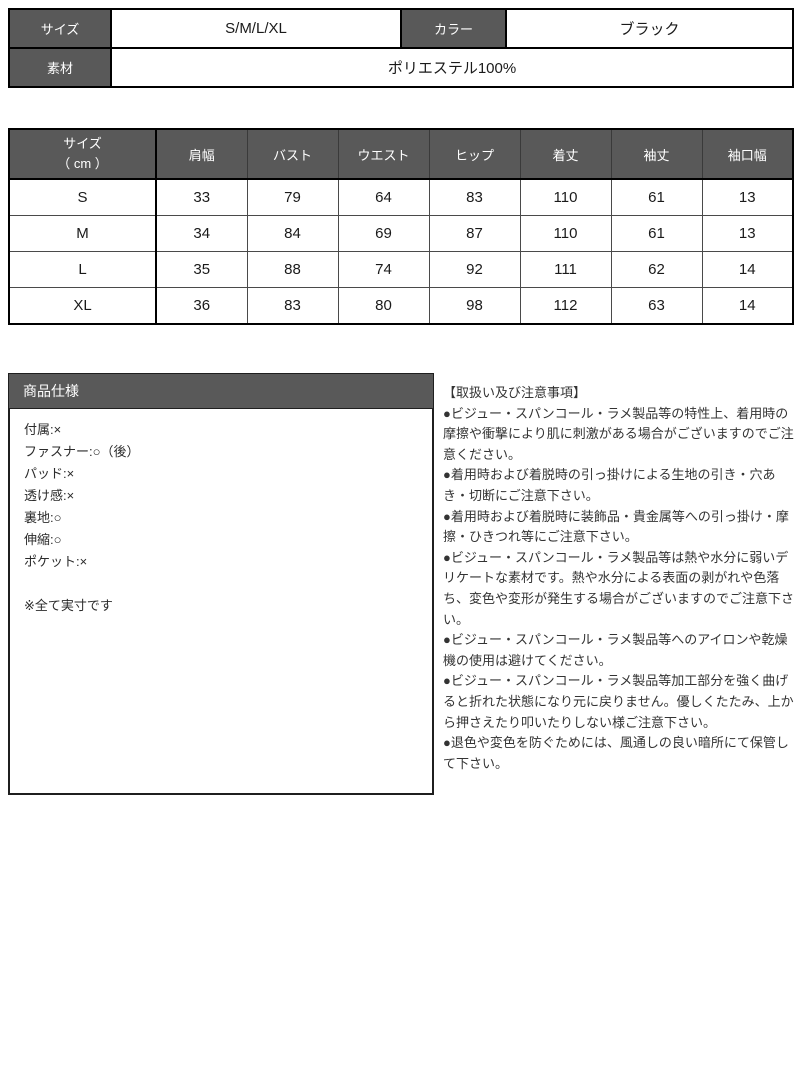  What do you see at coordinates (82, 143) in the screenshot?
I see `corner-line-1: サイズ` at bounding box center [82, 143].